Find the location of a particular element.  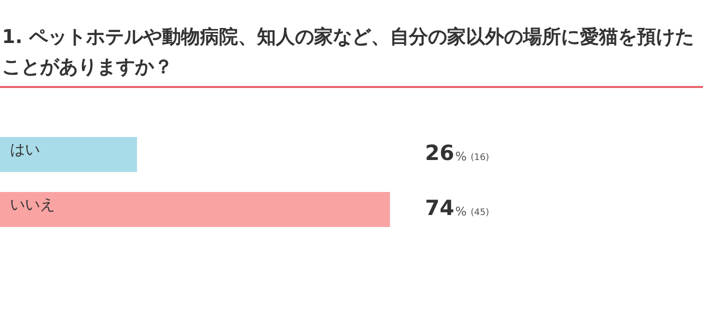

data-label: 26% (16) is located at coordinates (457, 152).